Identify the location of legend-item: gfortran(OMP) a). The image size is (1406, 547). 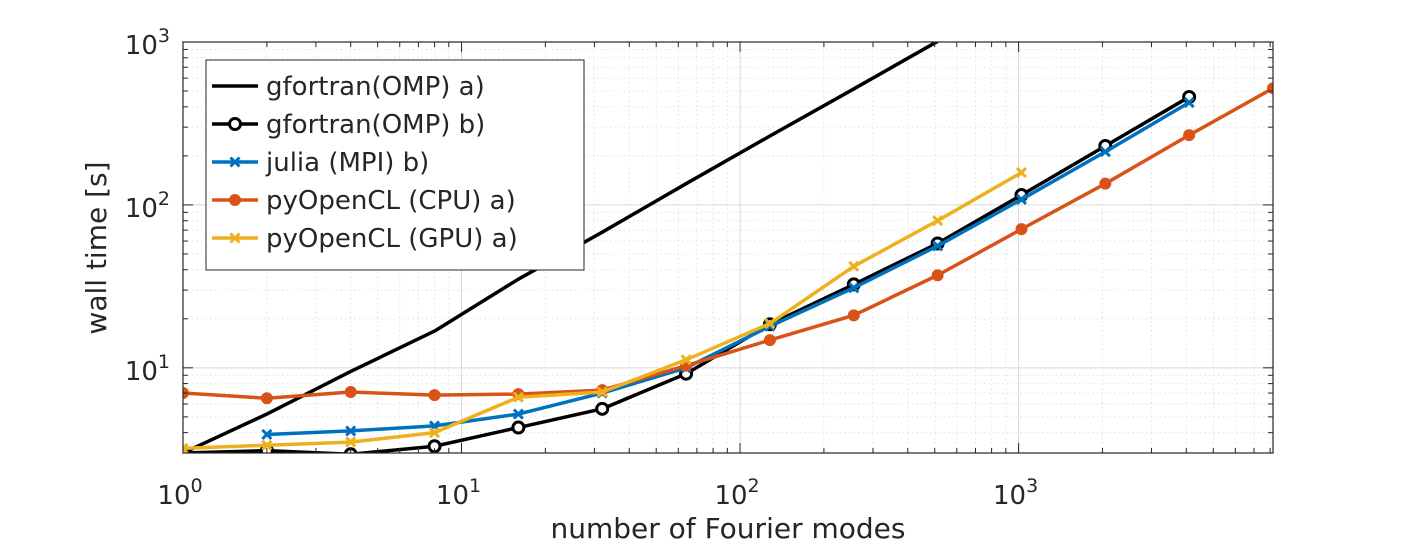
(348, 87).